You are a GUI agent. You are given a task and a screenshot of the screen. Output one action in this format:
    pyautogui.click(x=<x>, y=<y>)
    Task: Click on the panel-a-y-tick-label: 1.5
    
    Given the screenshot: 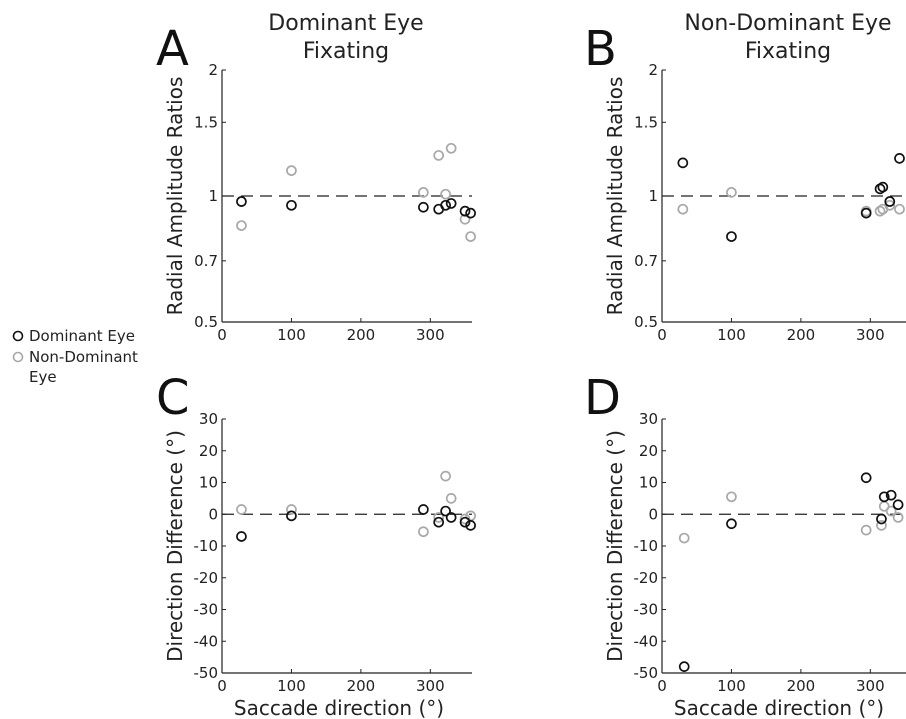 What is the action you would take?
    pyautogui.click(x=206, y=122)
    